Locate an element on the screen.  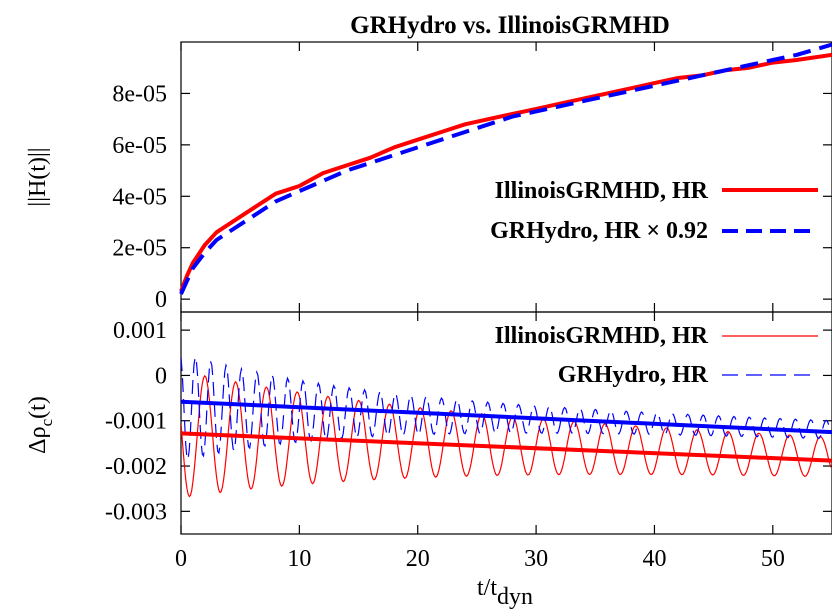
top-y-tick-label: 2e-05 is located at coordinates (139, 249).